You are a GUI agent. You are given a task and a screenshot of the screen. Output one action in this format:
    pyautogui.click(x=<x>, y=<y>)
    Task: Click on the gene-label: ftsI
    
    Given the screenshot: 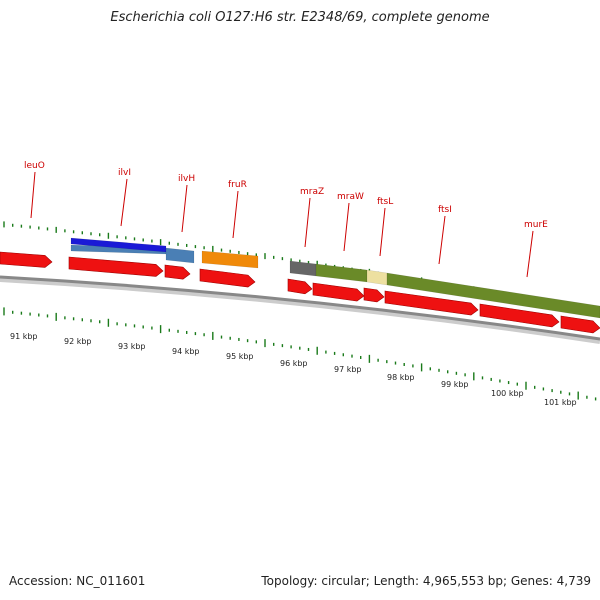 What is the action you would take?
    pyautogui.click(x=445, y=210)
    